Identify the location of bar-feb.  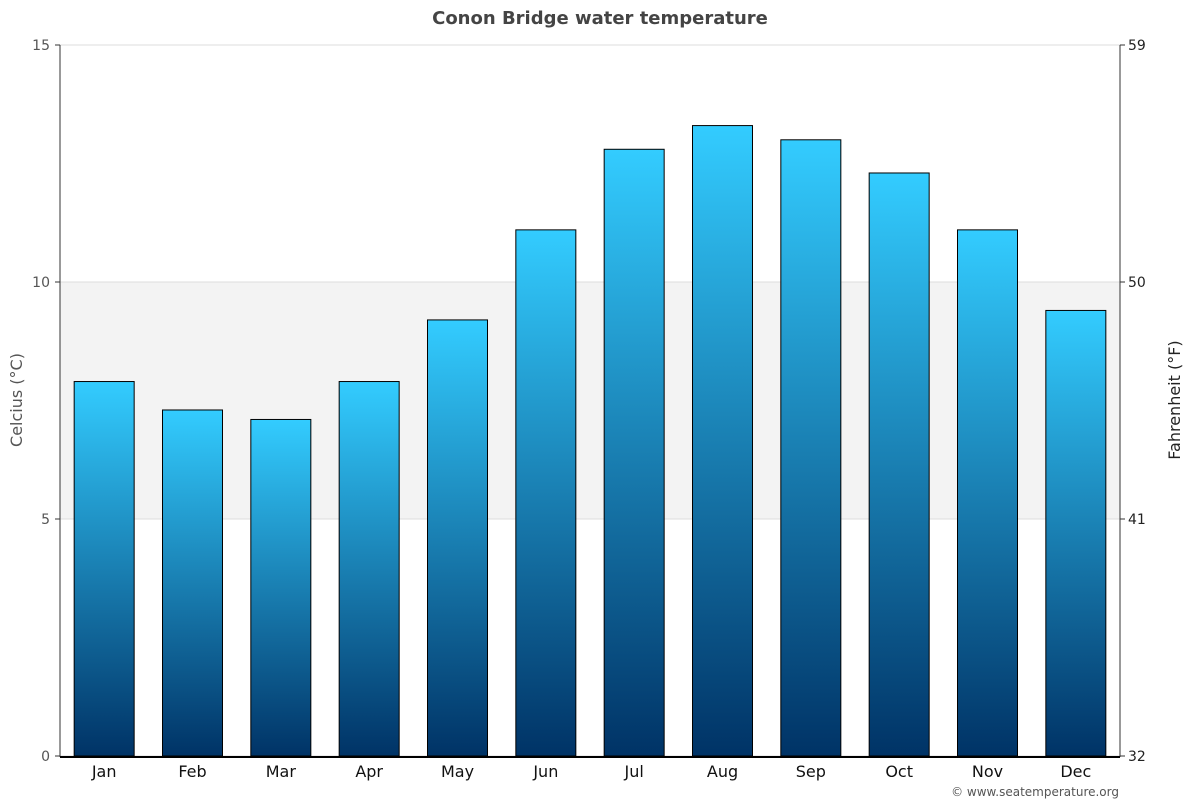
(192, 583).